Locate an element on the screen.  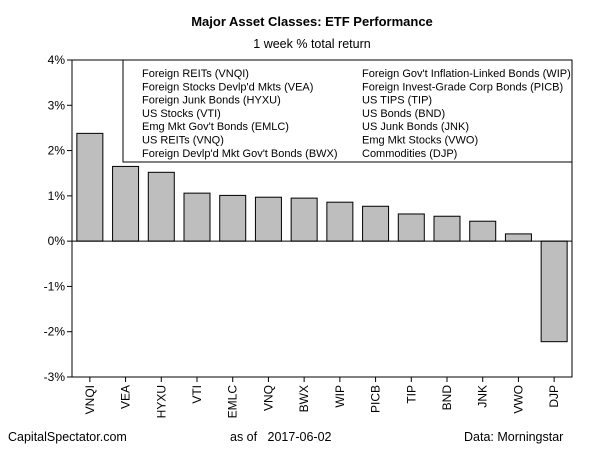
bar-tip is located at coordinates (411, 227).